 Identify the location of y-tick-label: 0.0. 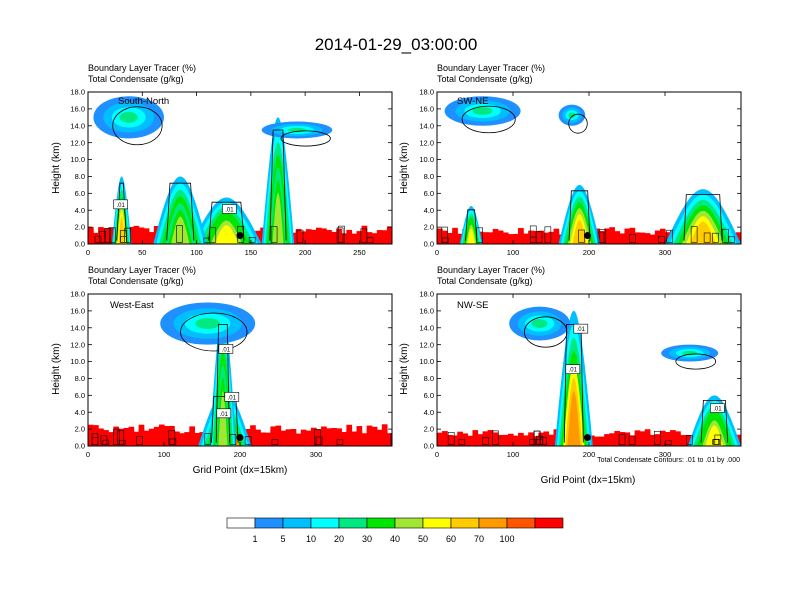
(80, 446).